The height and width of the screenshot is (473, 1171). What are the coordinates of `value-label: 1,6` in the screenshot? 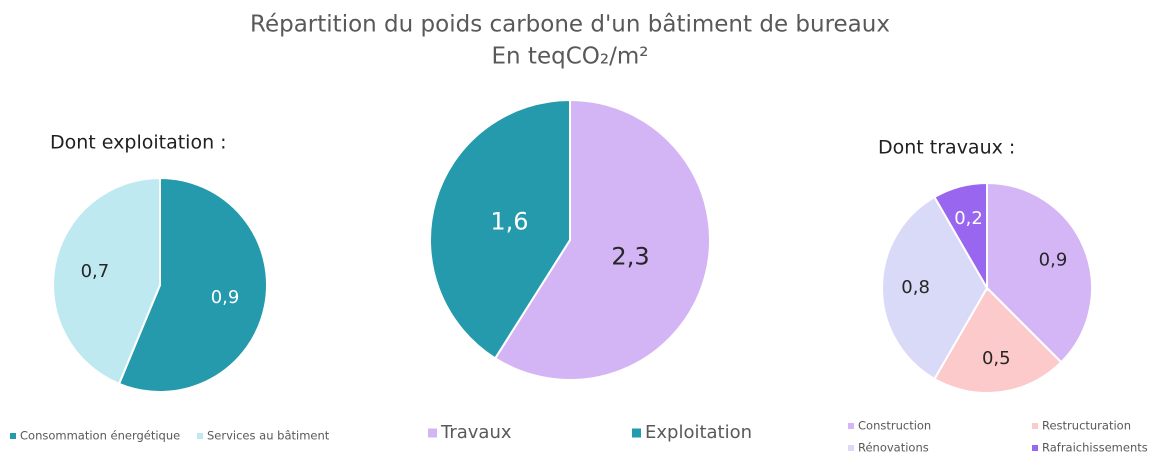 It's located at (509, 221).